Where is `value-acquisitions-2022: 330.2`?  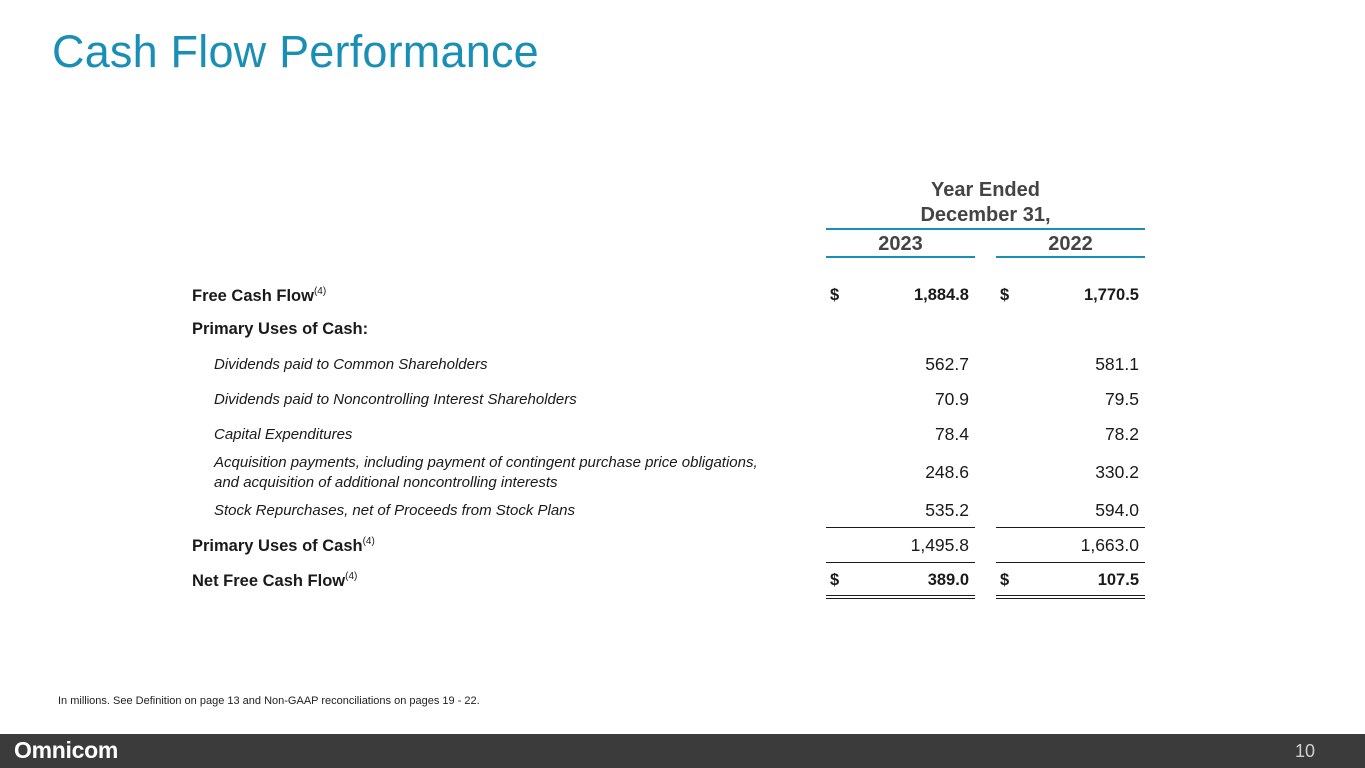 value-acquisitions-2022: 330.2 is located at coordinates (1117, 472).